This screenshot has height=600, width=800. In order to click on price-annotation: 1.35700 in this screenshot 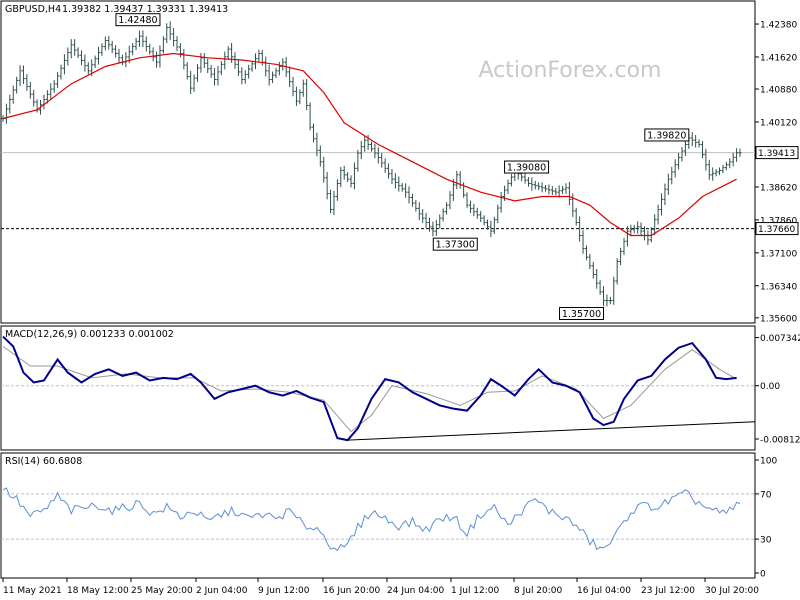, I will do `click(582, 313)`.